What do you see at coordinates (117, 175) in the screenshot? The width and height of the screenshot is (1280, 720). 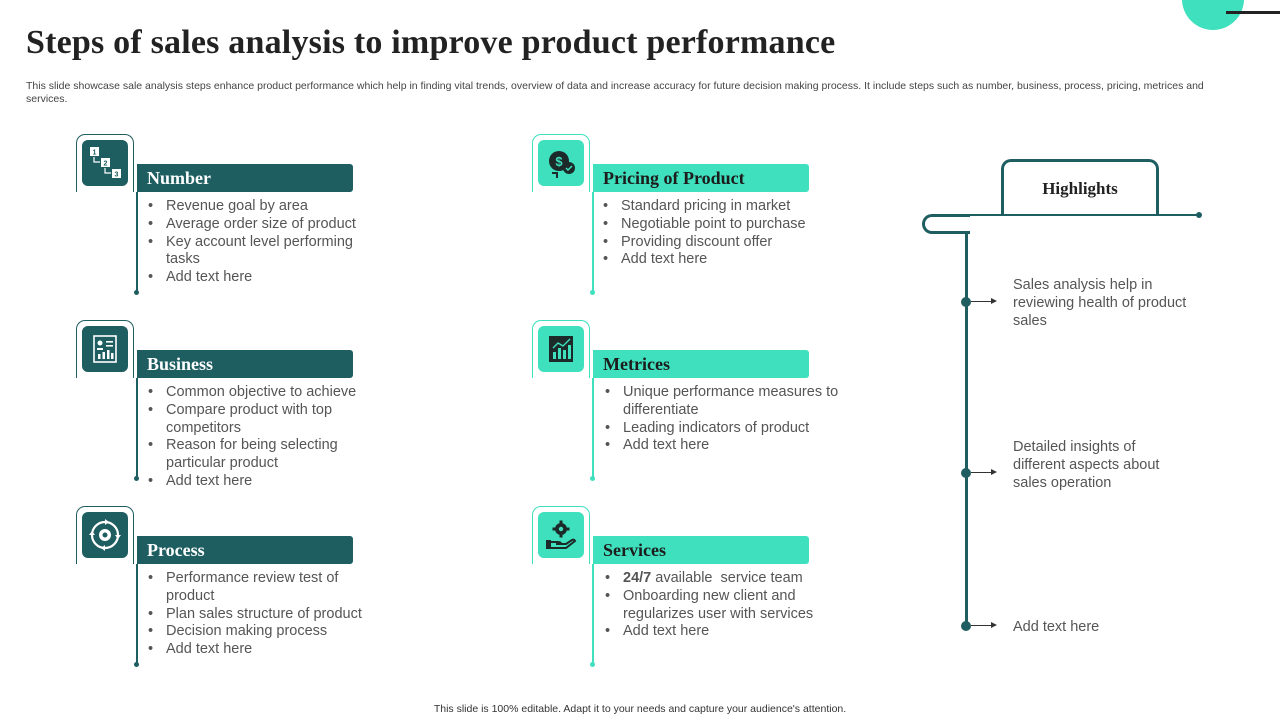 I see `svg-text: 3` at bounding box center [117, 175].